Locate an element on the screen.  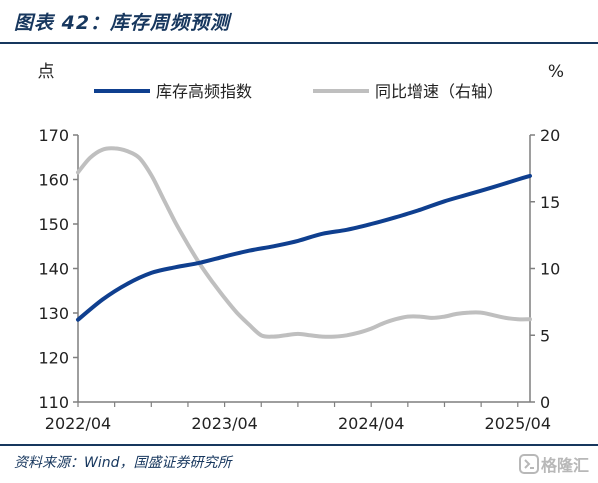
left-tick-label: 170 is located at coordinates (53, 135).